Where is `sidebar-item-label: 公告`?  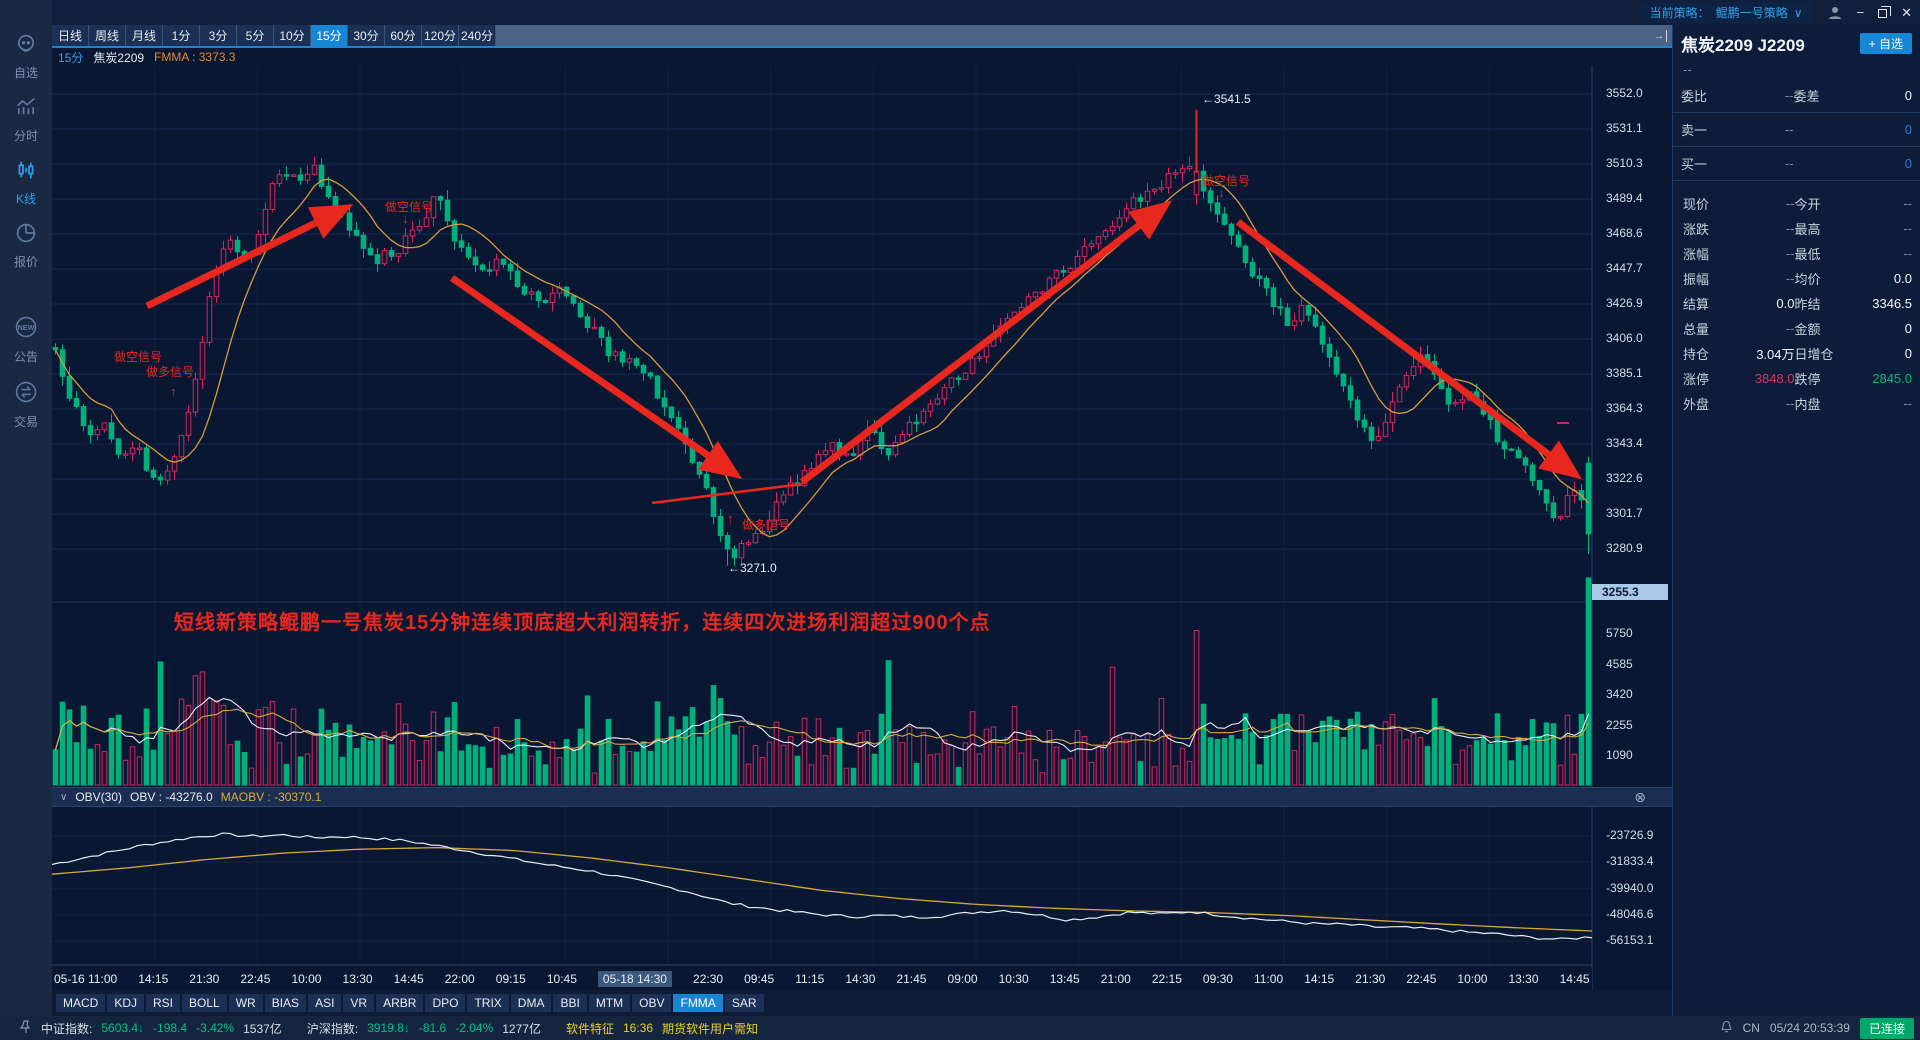
sidebar-item-label: 公告 is located at coordinates (25, 357).